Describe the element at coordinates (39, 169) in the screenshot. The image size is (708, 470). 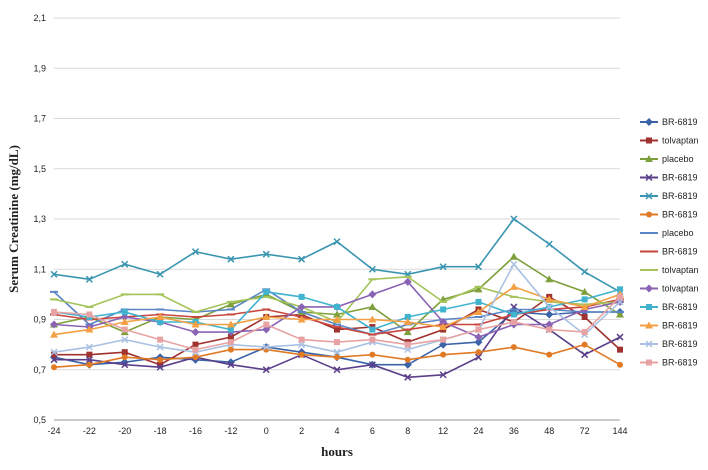
I see `y-tick-label: 1,5` at that location.